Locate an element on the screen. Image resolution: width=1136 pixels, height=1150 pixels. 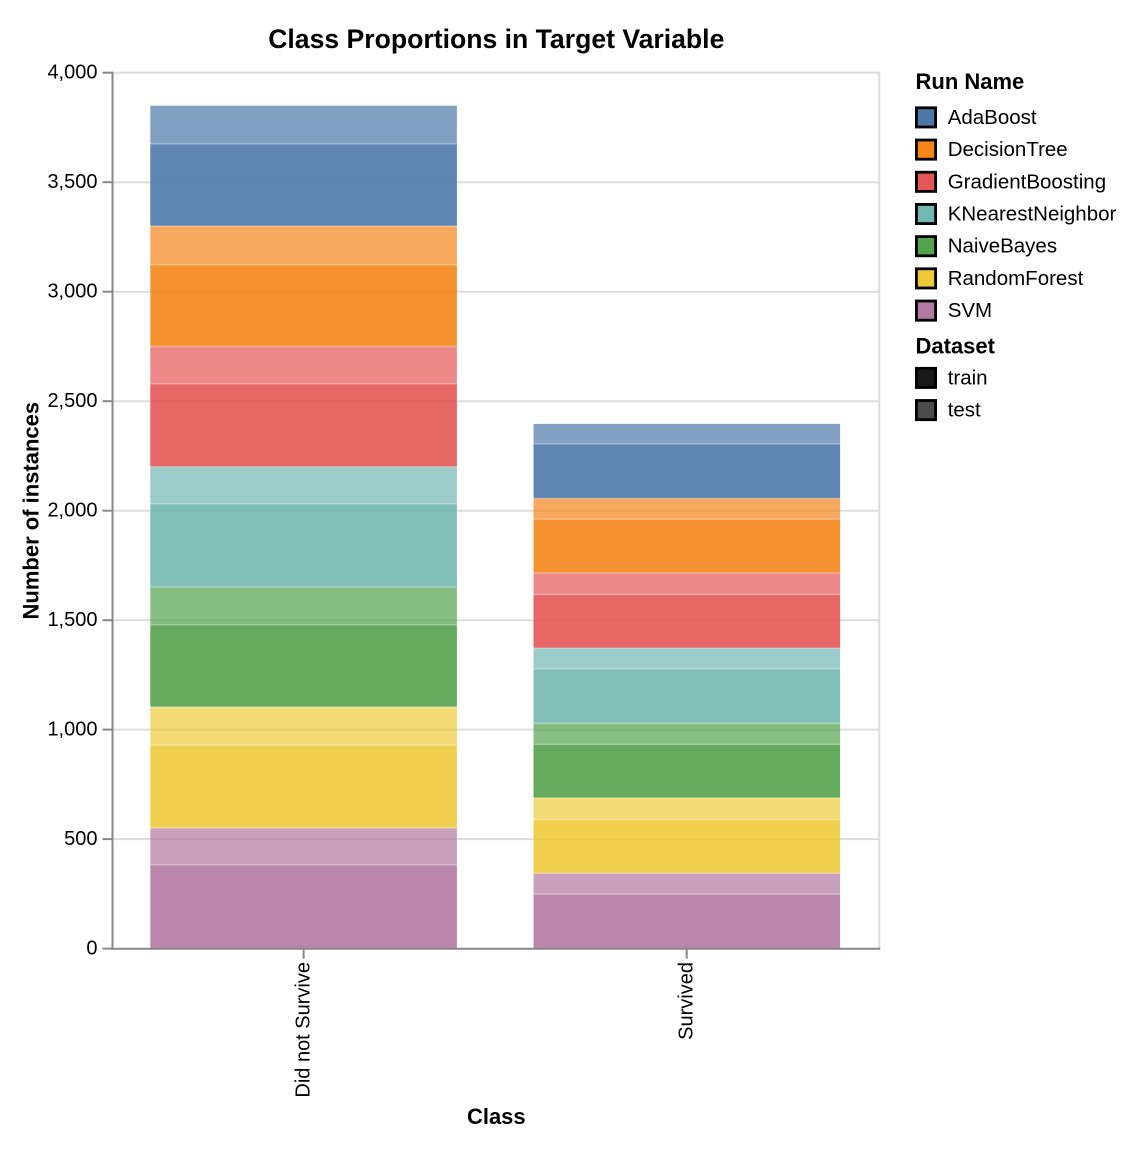
svg-text: Class is located at coordinates (496, 1116).